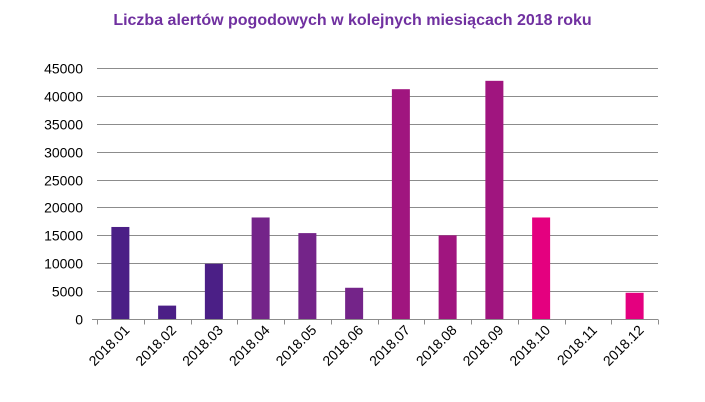 The height and width of the screenshot is (402, 705). What do you see at coordinates (623, 345) in the screenshot?
I see `x-tick-label: 2018.12` at bounding box center [623, 345].